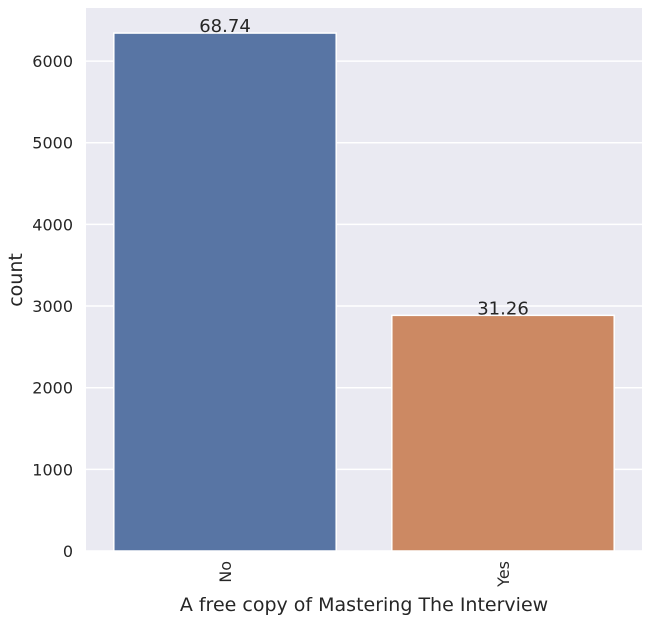 This screenshot has height=622, width=649. Describe the element at coordinates (364, 574) in the screenshot. I see `x-tick-labels: No Yes` at that location.